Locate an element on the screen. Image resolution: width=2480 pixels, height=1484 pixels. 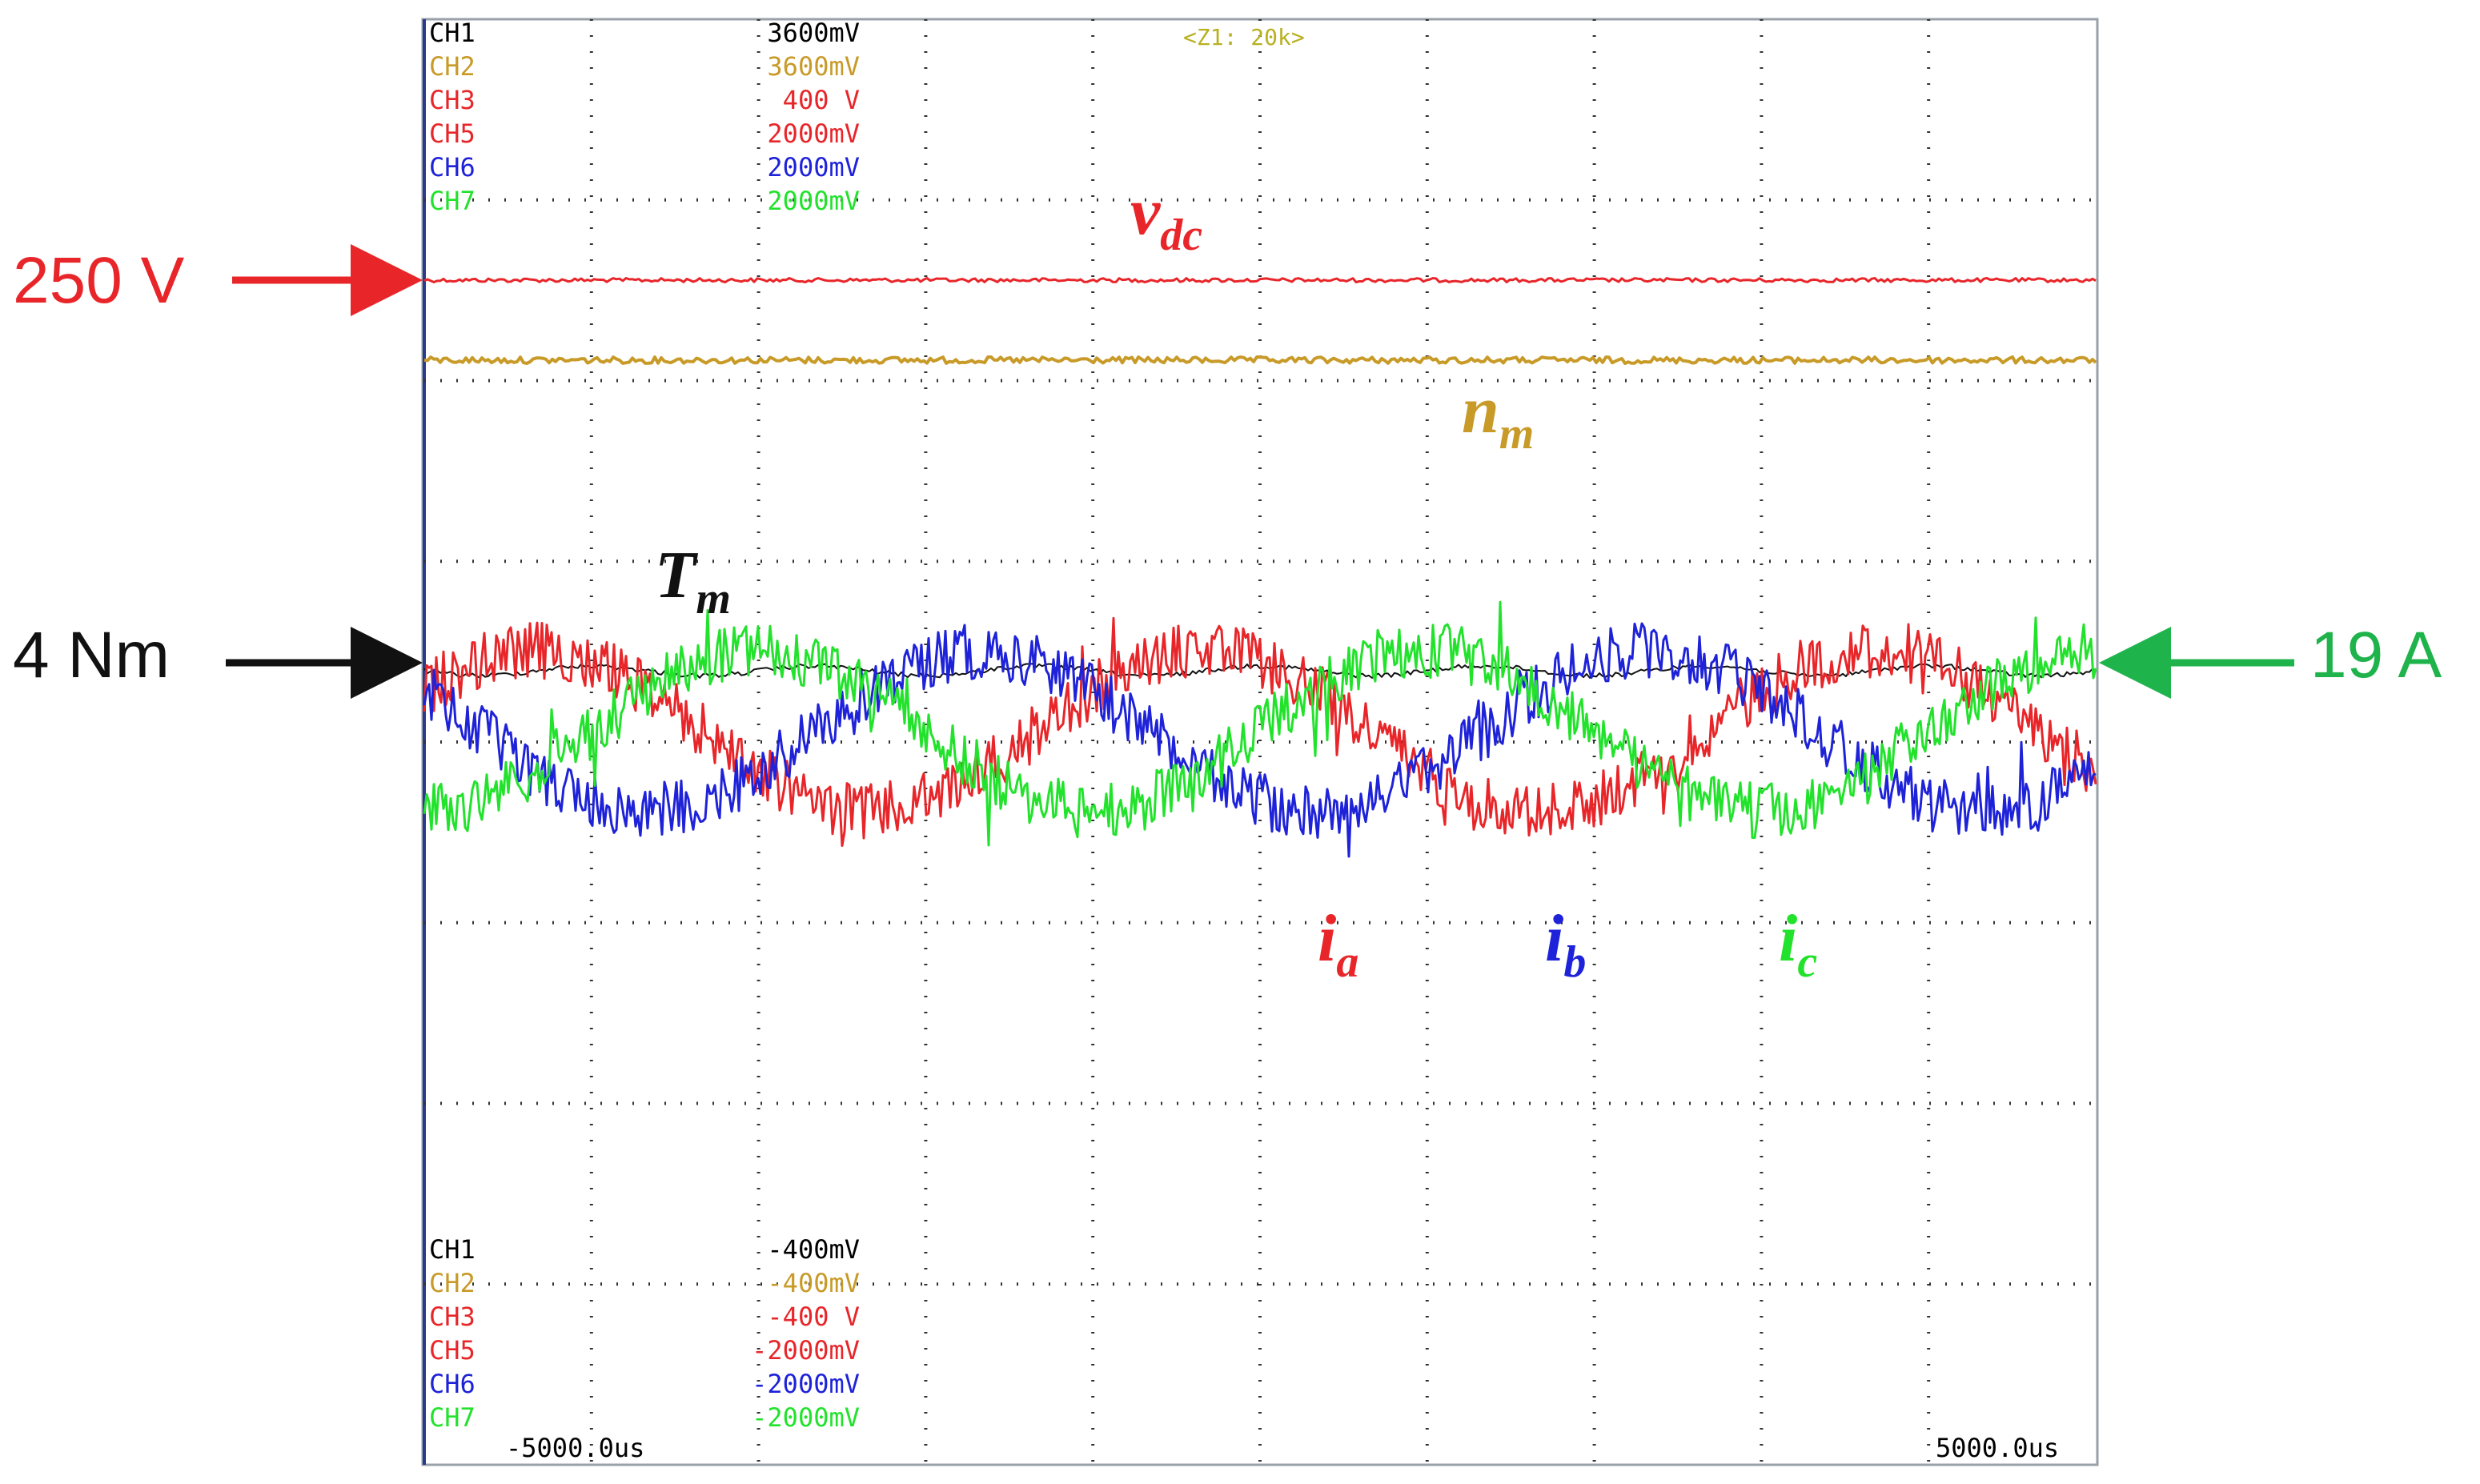
bottom-channel-name: CH7 is located at coordinates (453, 1417).